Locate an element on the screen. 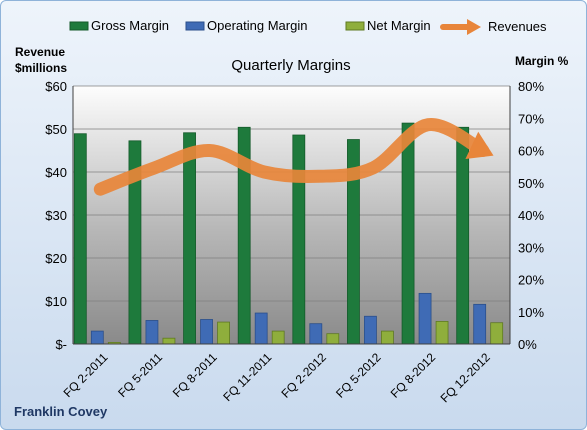 The image size is (587, 430). x-tick-label: FQ 2-2011 is located at coordinates (86, 375).